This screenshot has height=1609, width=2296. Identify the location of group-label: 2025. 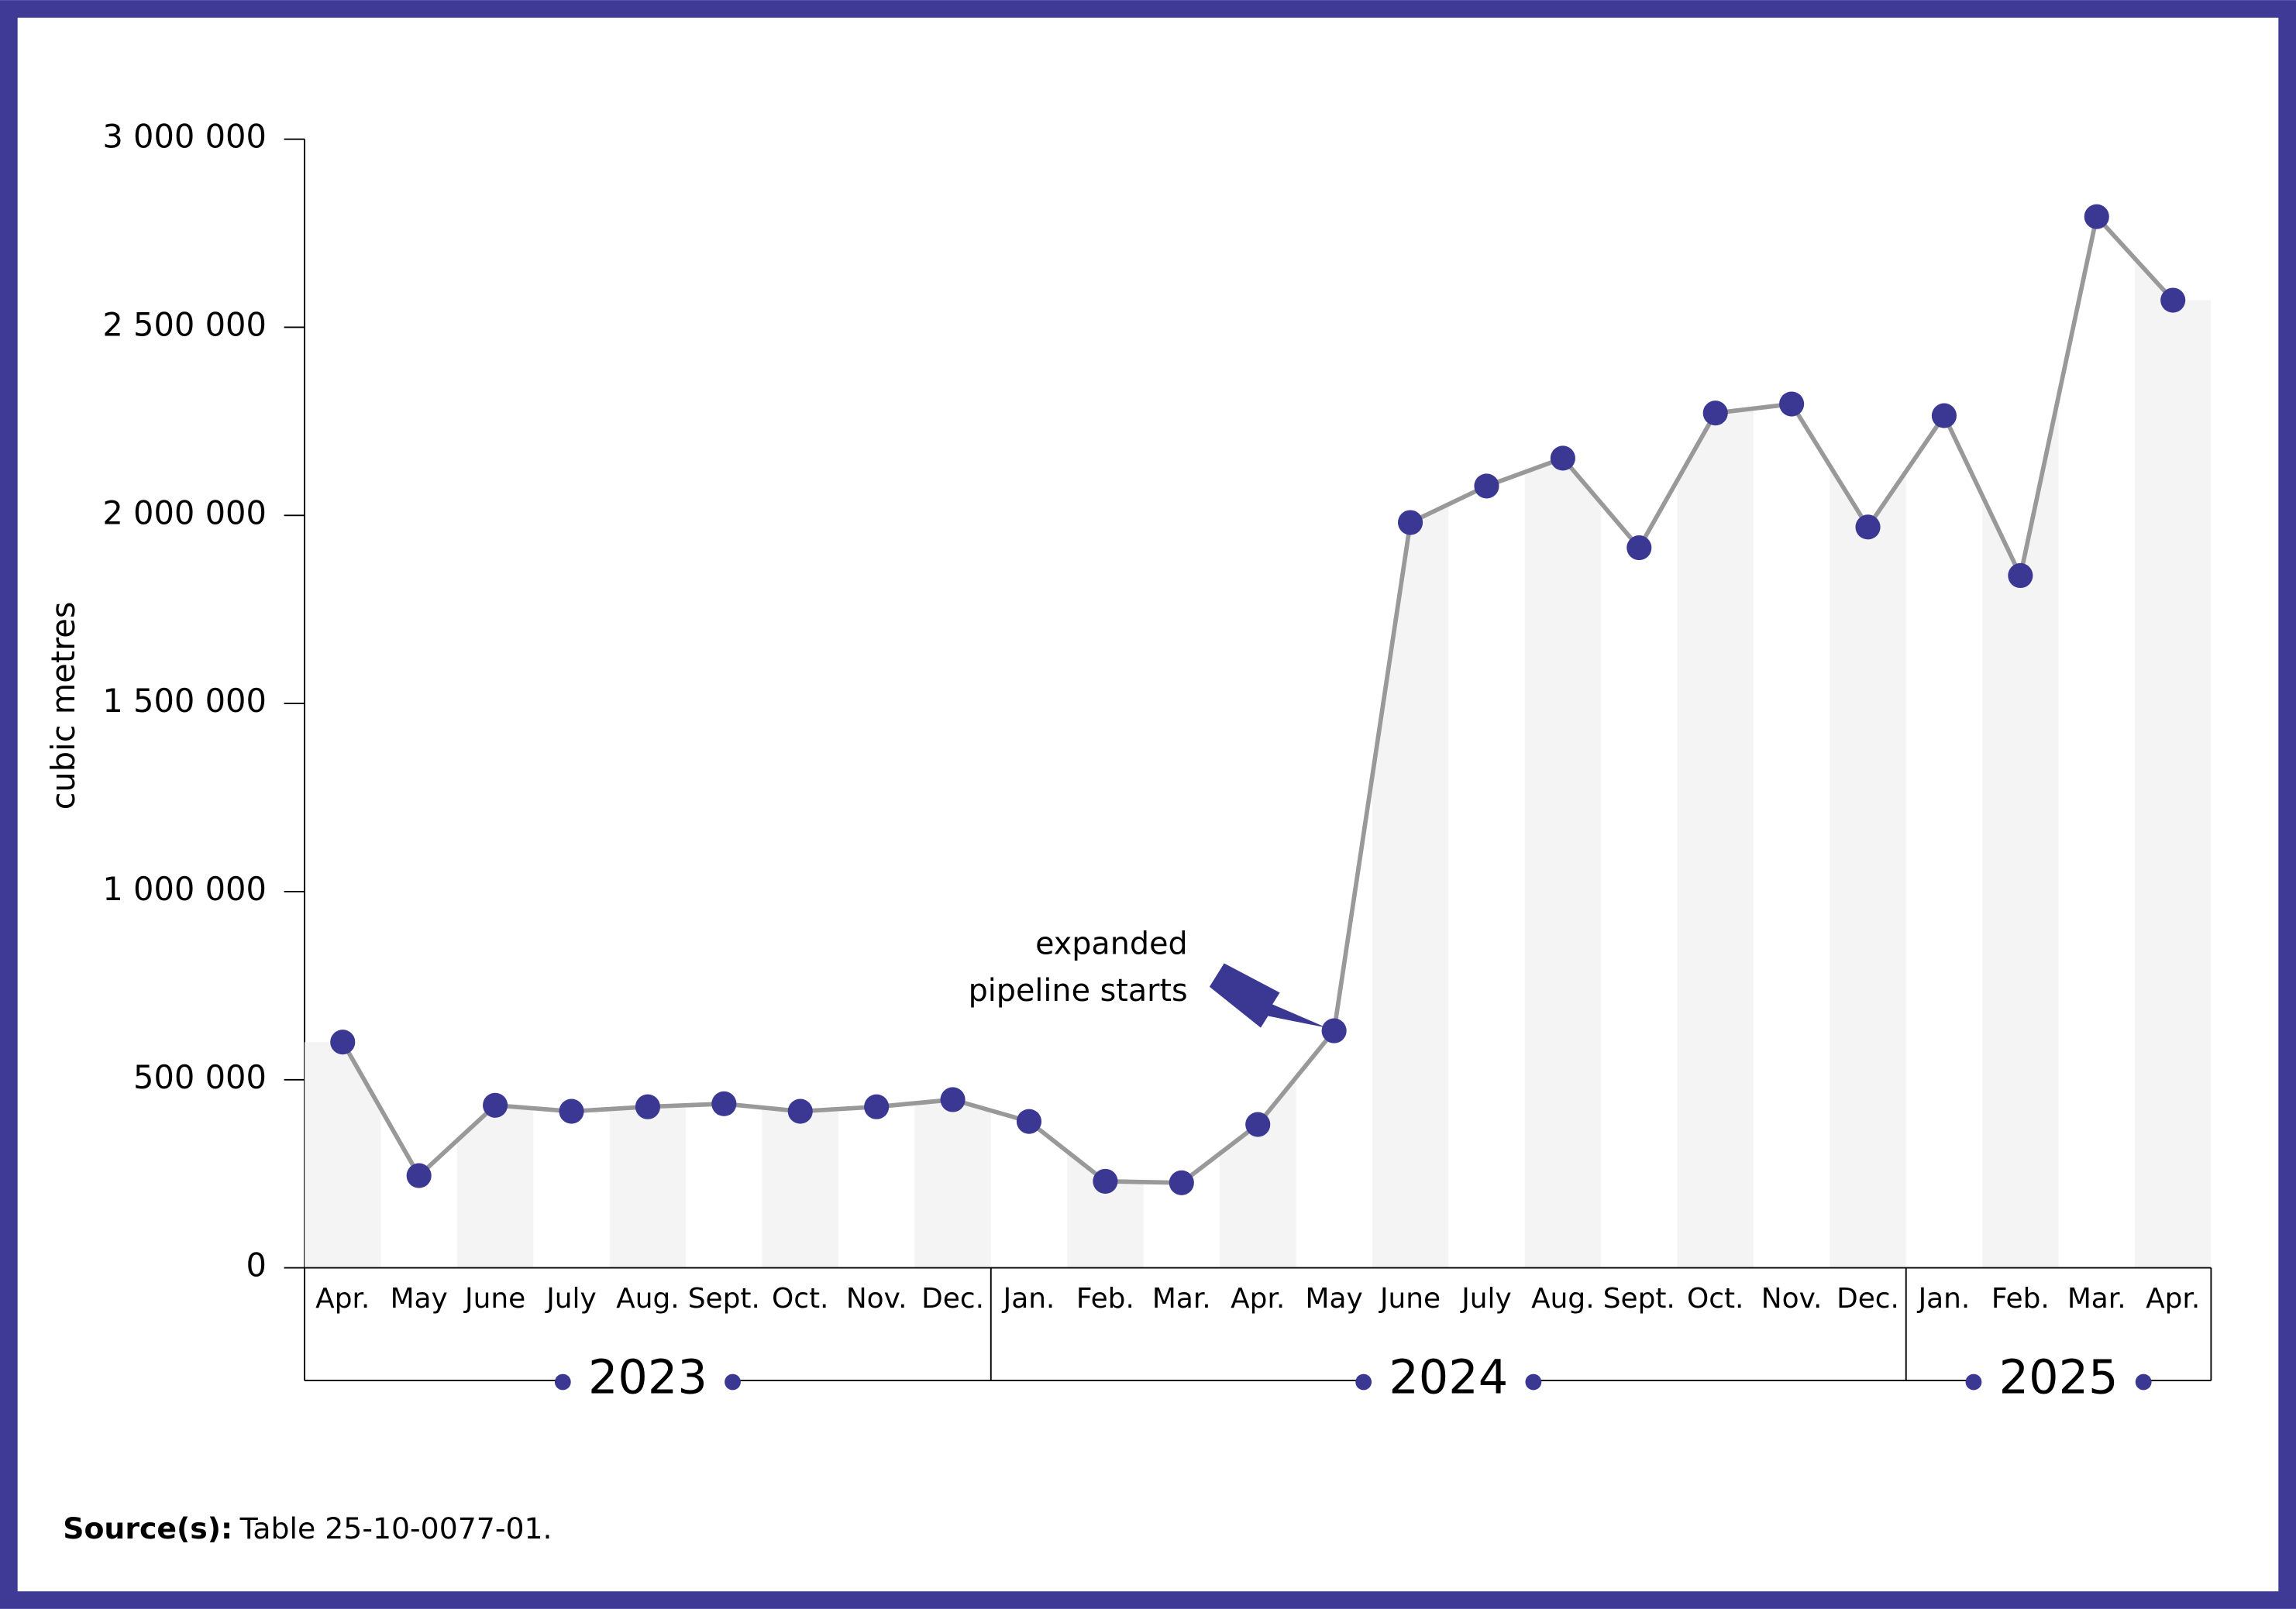
(2059, 1378).